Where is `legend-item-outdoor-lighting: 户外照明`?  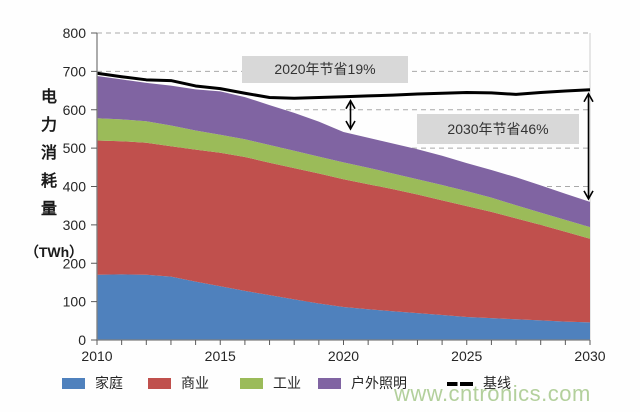
legend-item-outdoor-lighting: 户外照明 is located at coordinates (362, 383).